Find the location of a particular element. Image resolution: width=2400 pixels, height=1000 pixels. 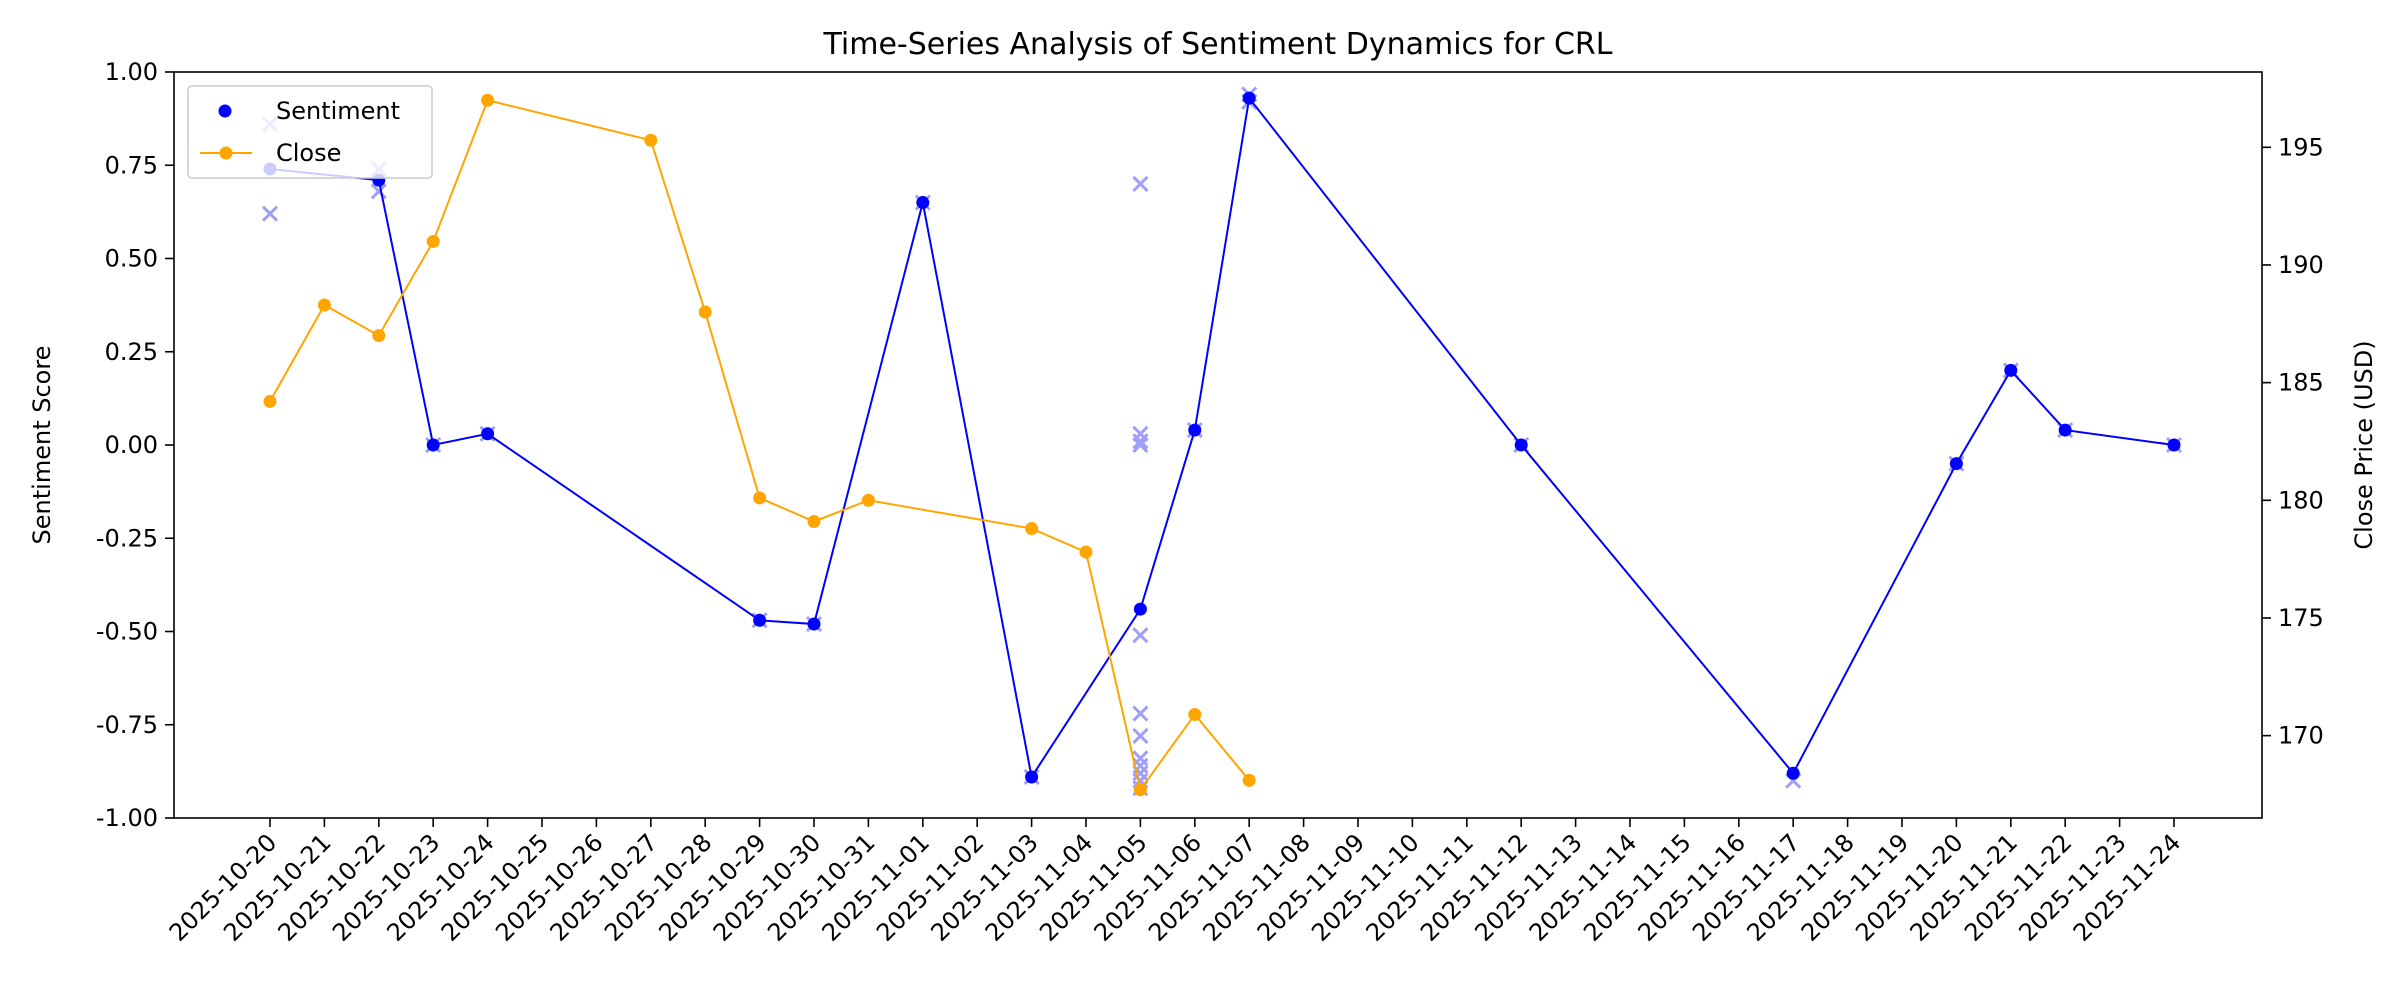

right-tick-label: 175 is located at coordinates (2301, 618).